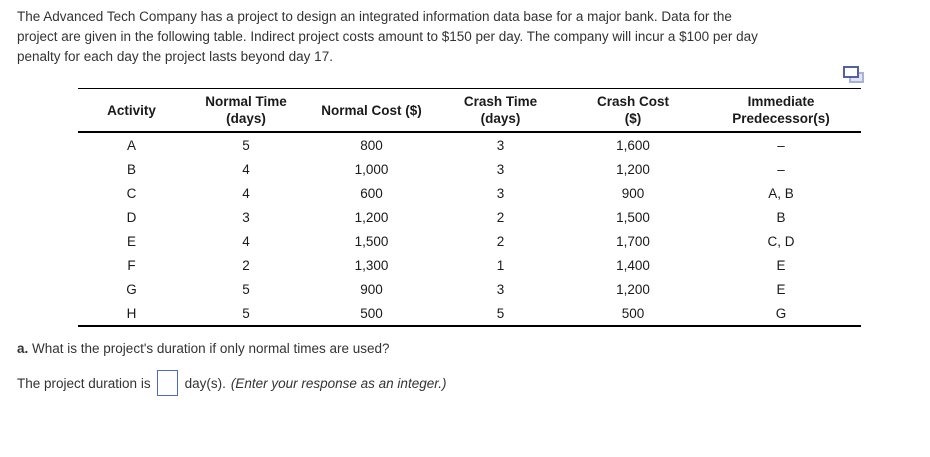  Describe the element at coordinates (131, 169) in the screenshot. I see `cell-activity: B` at that location.